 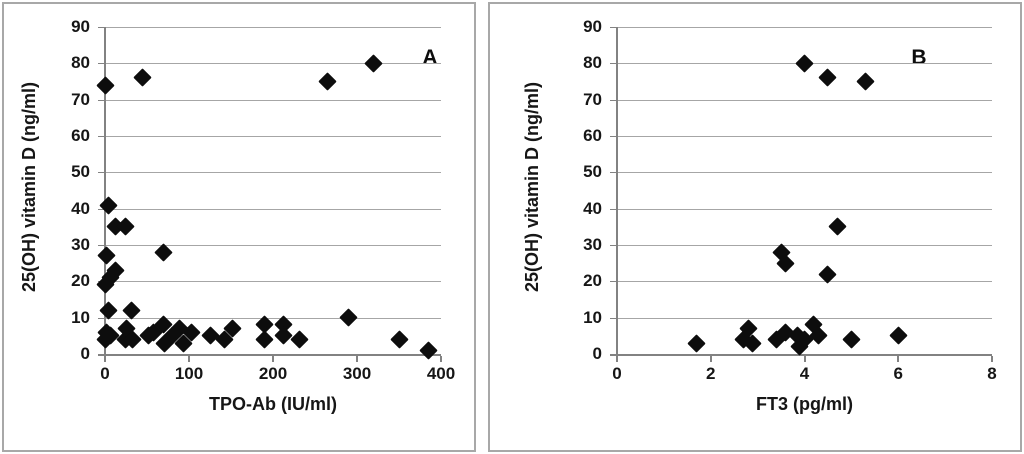 What do you see at coordinates (592, 99) in the screenshot?
I see `y-tick-label: 70` at bounding box center [592, 99].